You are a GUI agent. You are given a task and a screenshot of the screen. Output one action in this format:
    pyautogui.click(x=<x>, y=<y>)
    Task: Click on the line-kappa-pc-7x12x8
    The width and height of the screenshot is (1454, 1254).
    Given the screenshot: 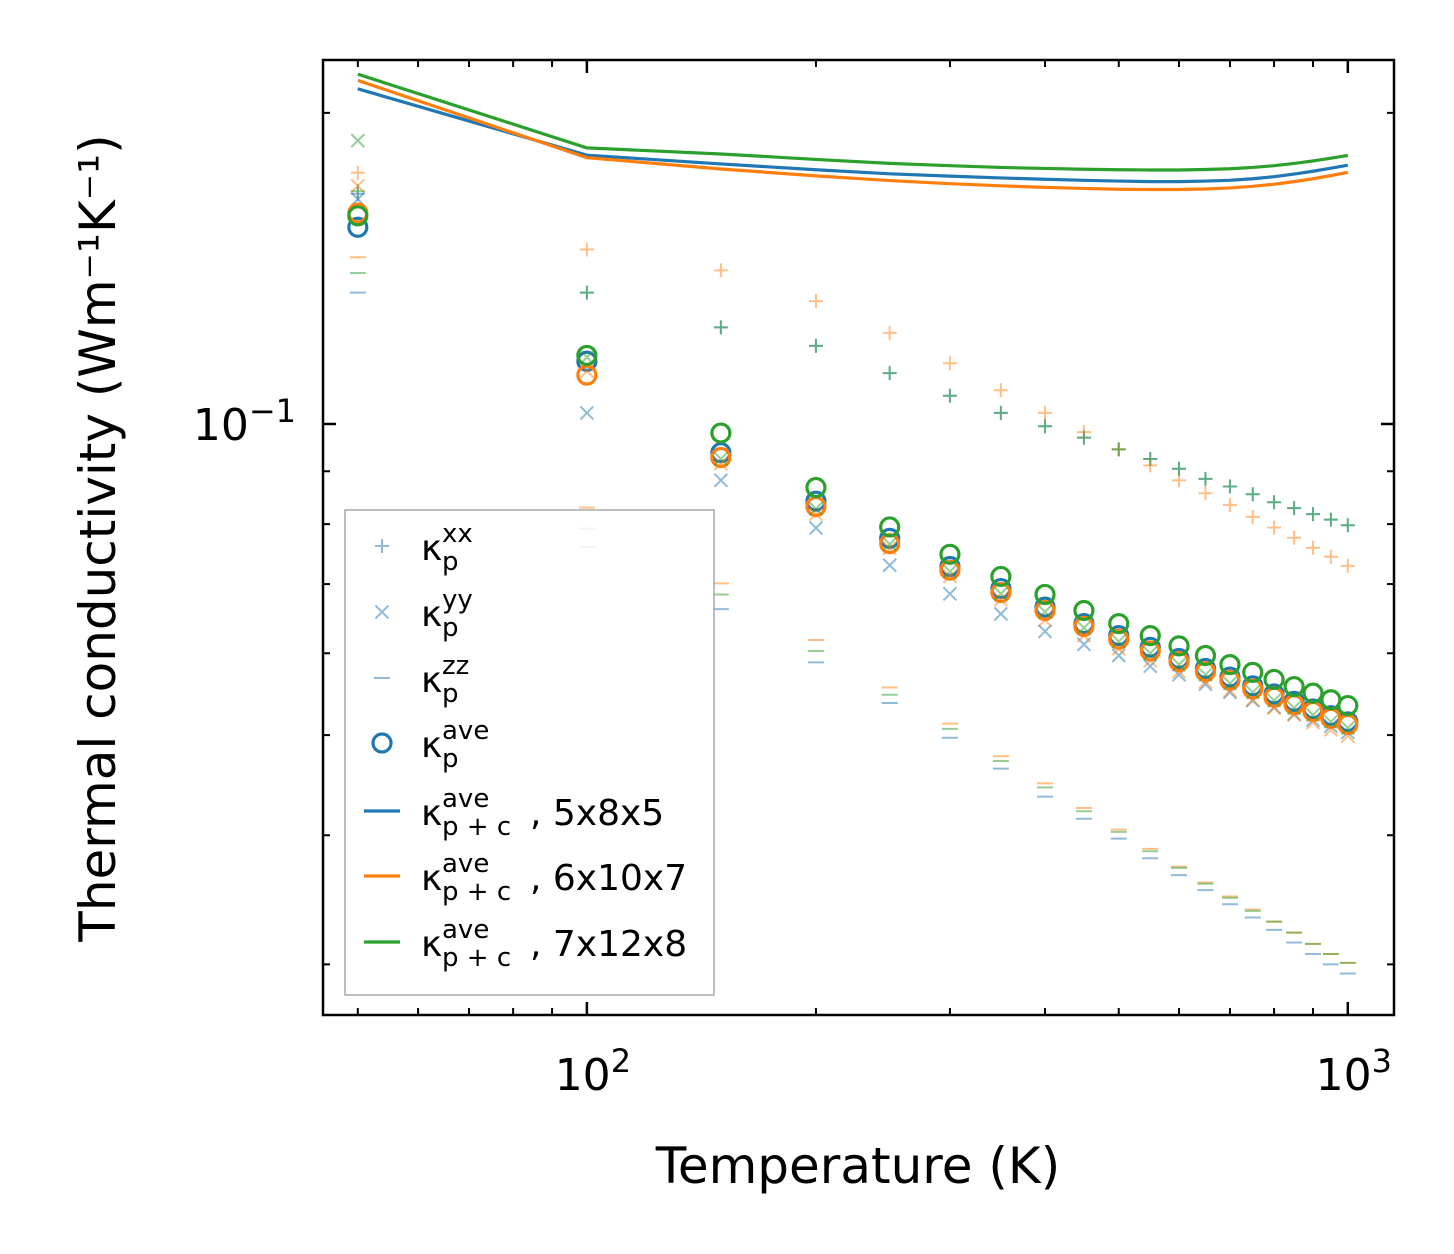 What is the action you would take?
    pyautogui.click(x=853, y=122)
    